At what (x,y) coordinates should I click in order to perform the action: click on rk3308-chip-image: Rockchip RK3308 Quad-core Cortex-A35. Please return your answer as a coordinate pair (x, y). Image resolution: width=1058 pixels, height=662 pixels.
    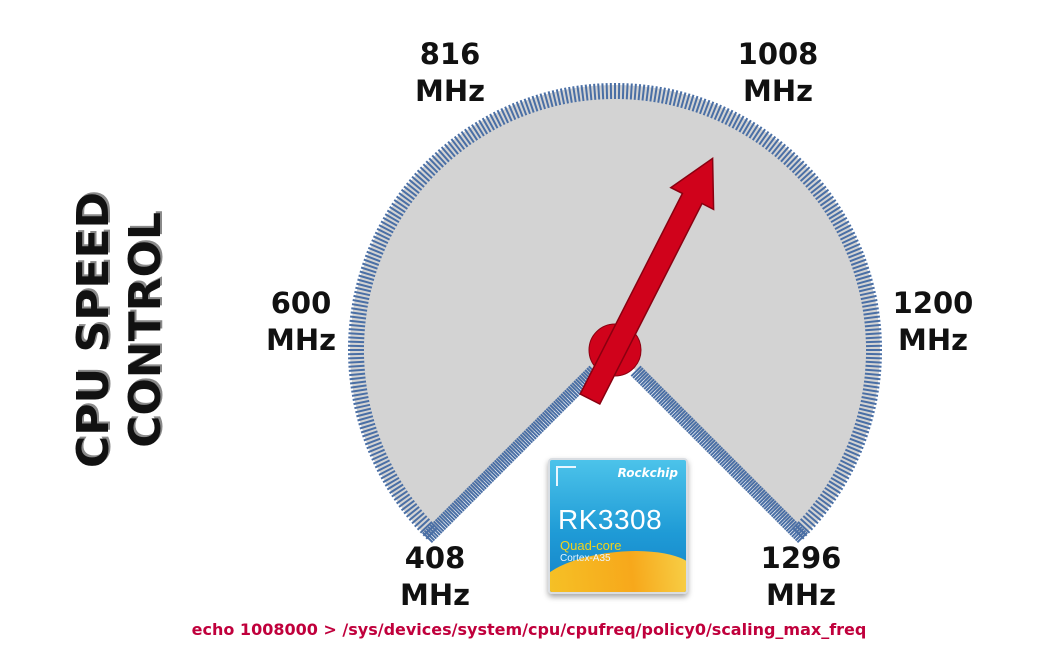
    Looking at the image, I should click on (618, 526).